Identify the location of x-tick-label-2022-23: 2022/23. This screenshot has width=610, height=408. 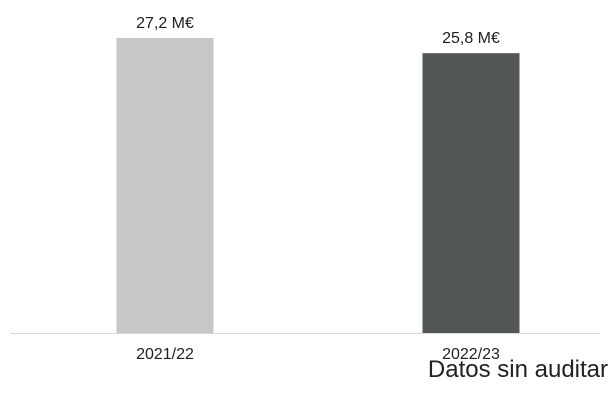
(471, 354).